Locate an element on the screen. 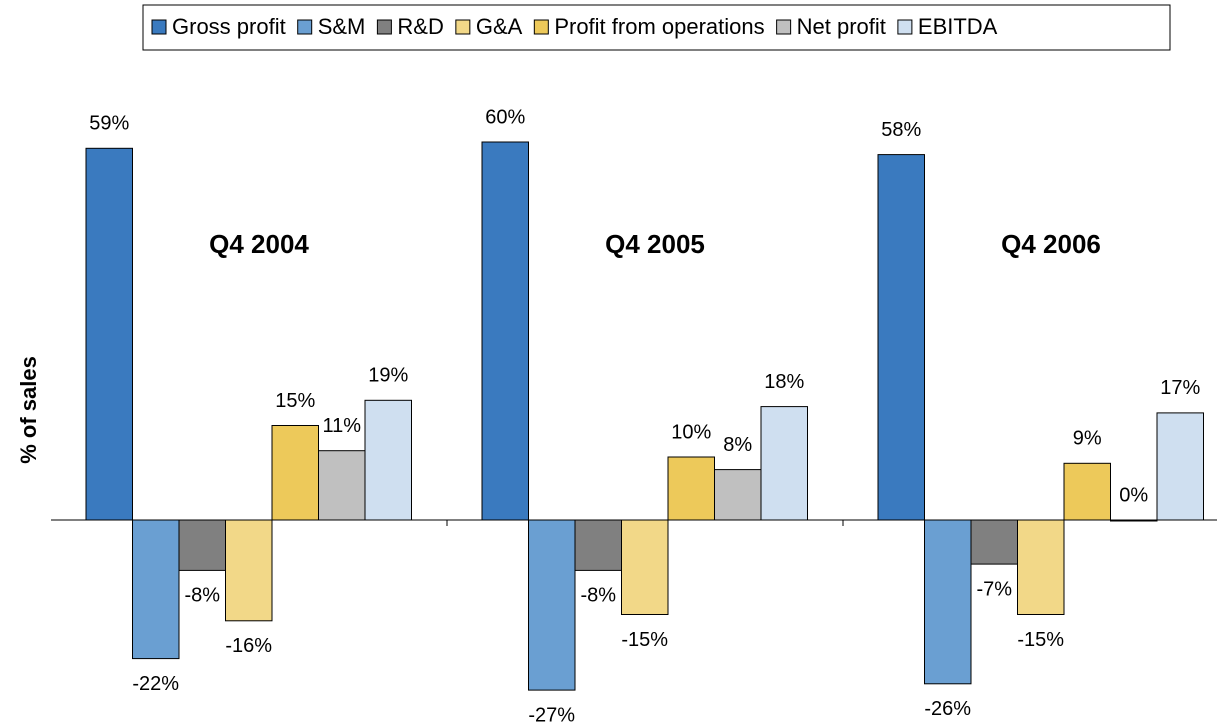  category-label: Q4 2006 is located at coordinates (1051, 244).